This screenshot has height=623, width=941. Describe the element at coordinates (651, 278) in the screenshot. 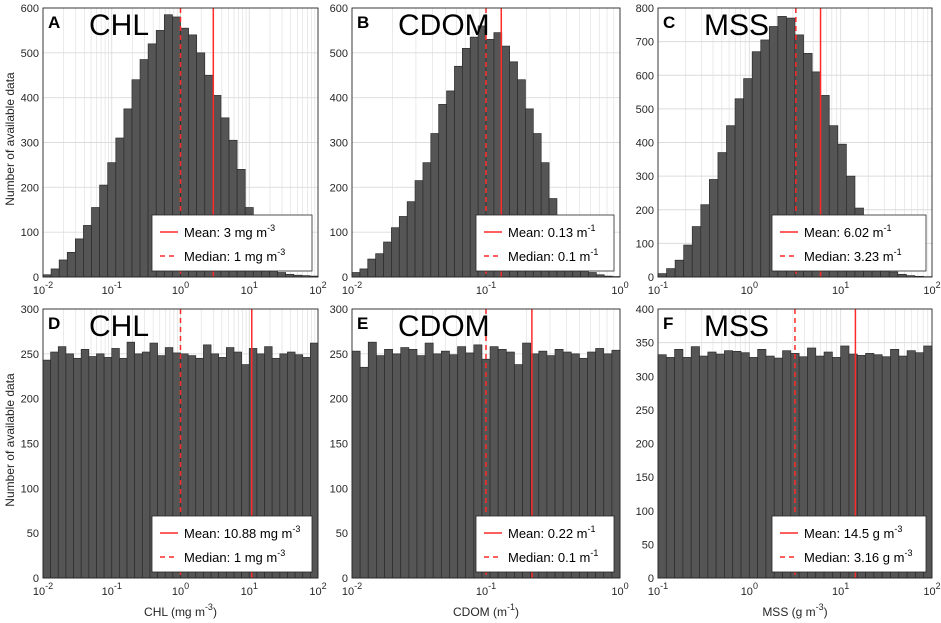

I see `y-tick-label: 0` at that location.